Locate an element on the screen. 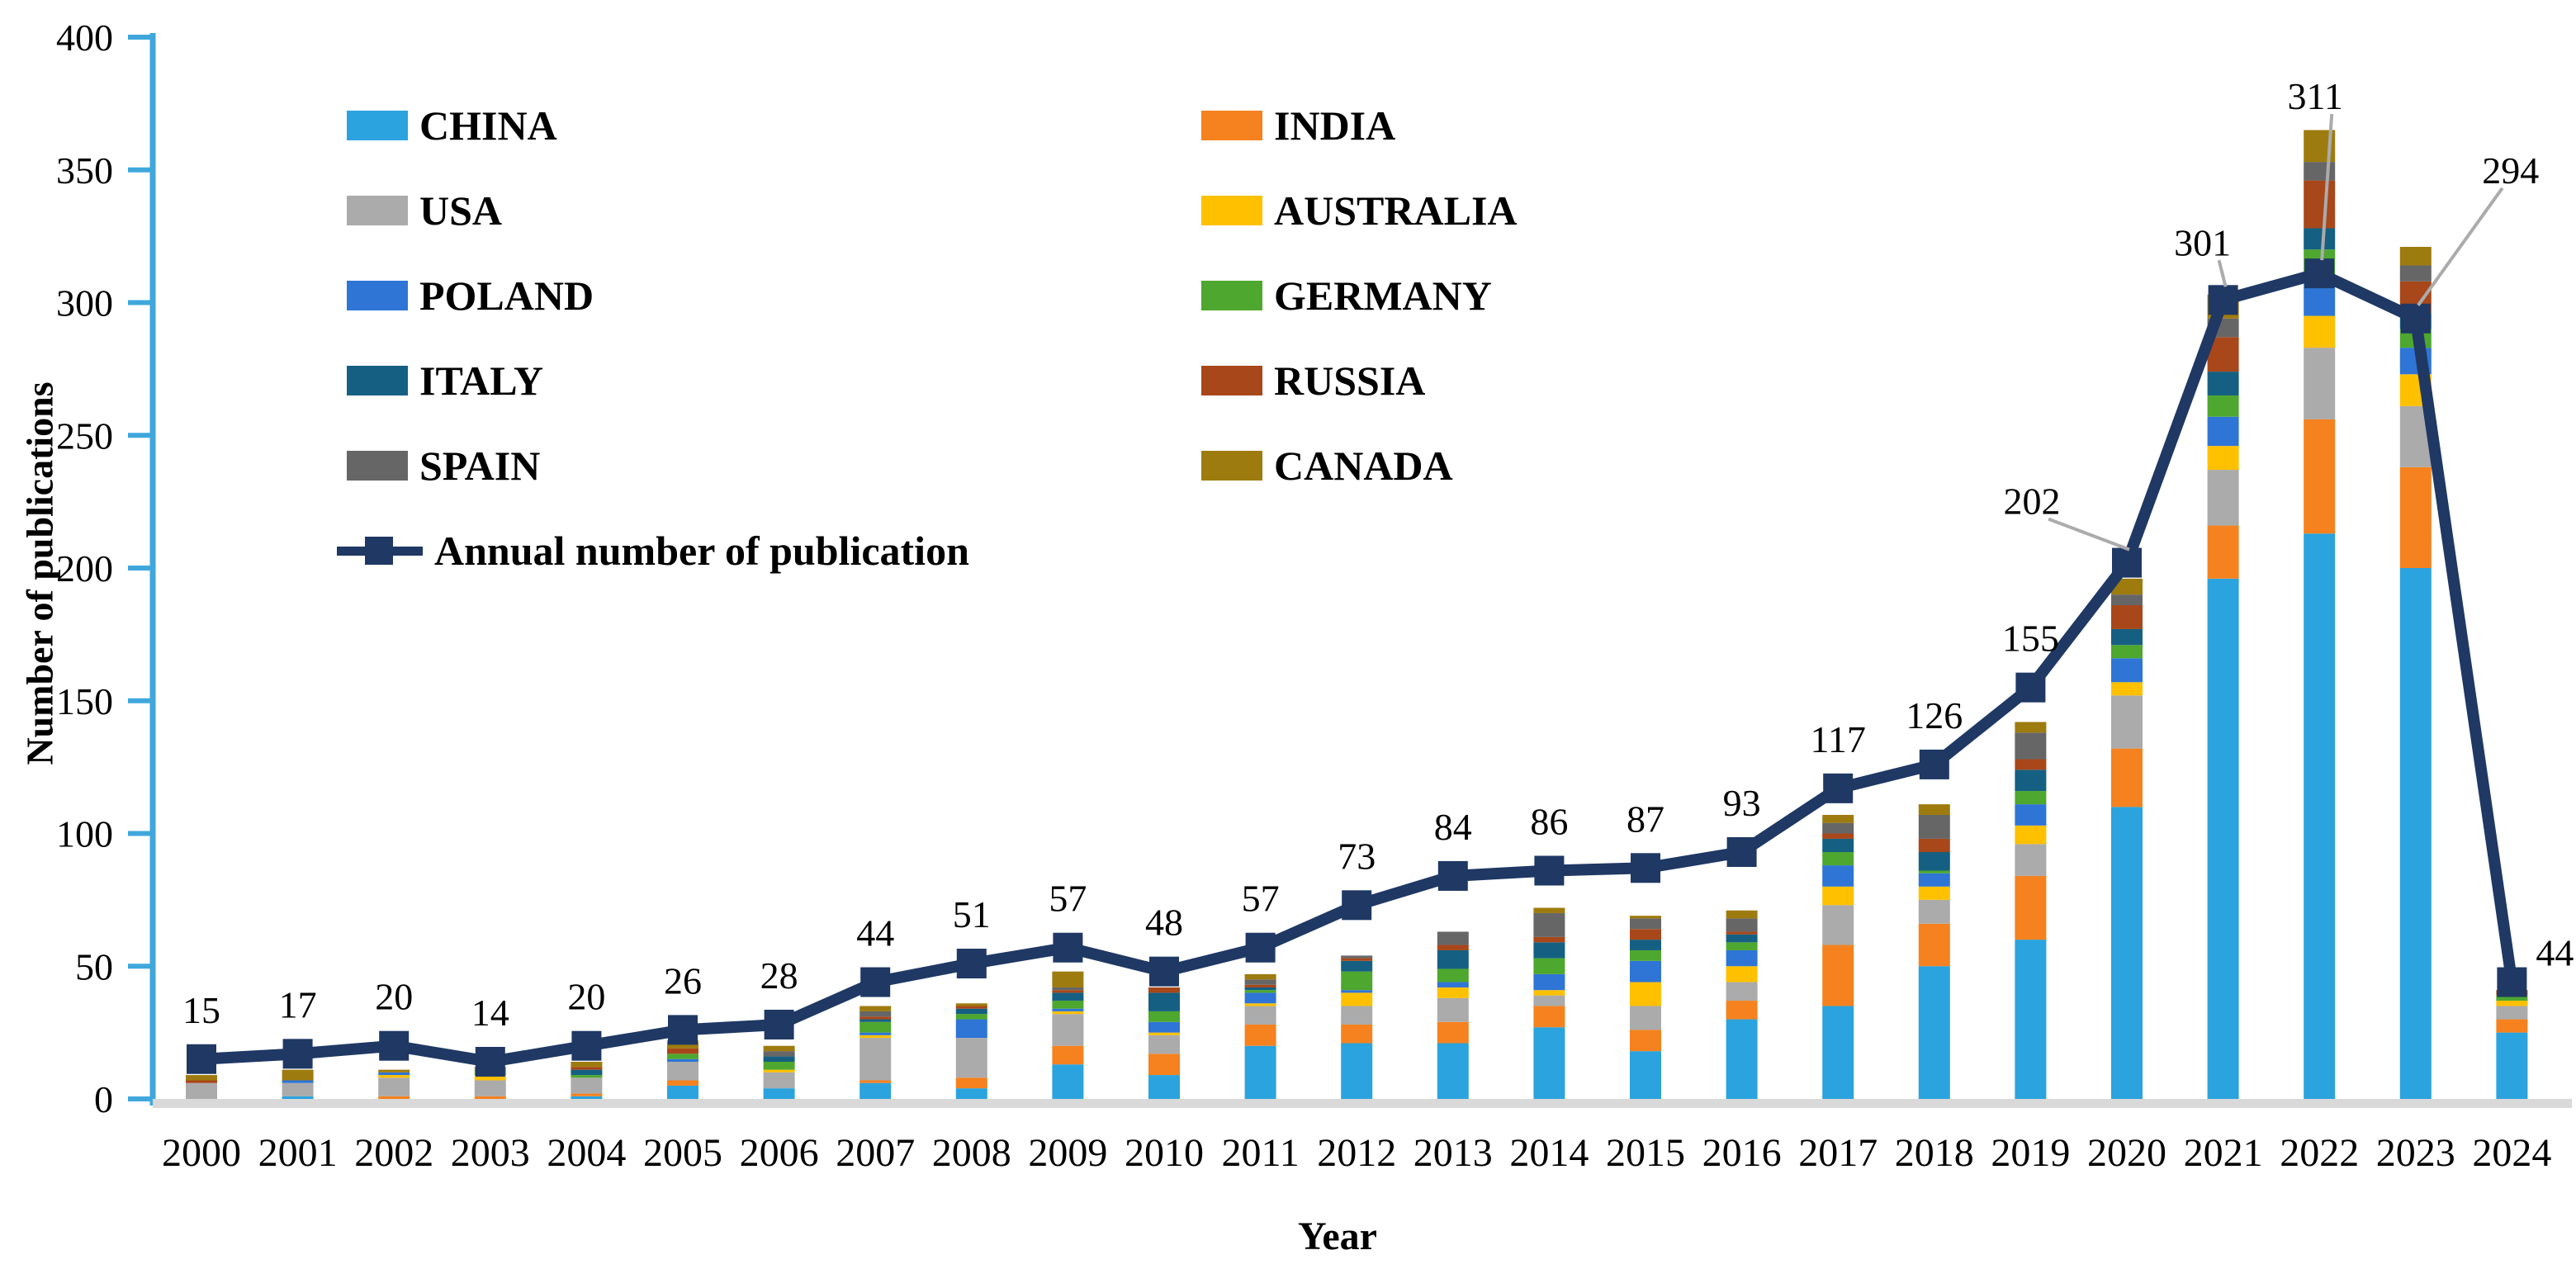 The width and height of the screenshot is (2576, 1269). bar-segment-usa-2019 is located at coordinates (2031, 860).